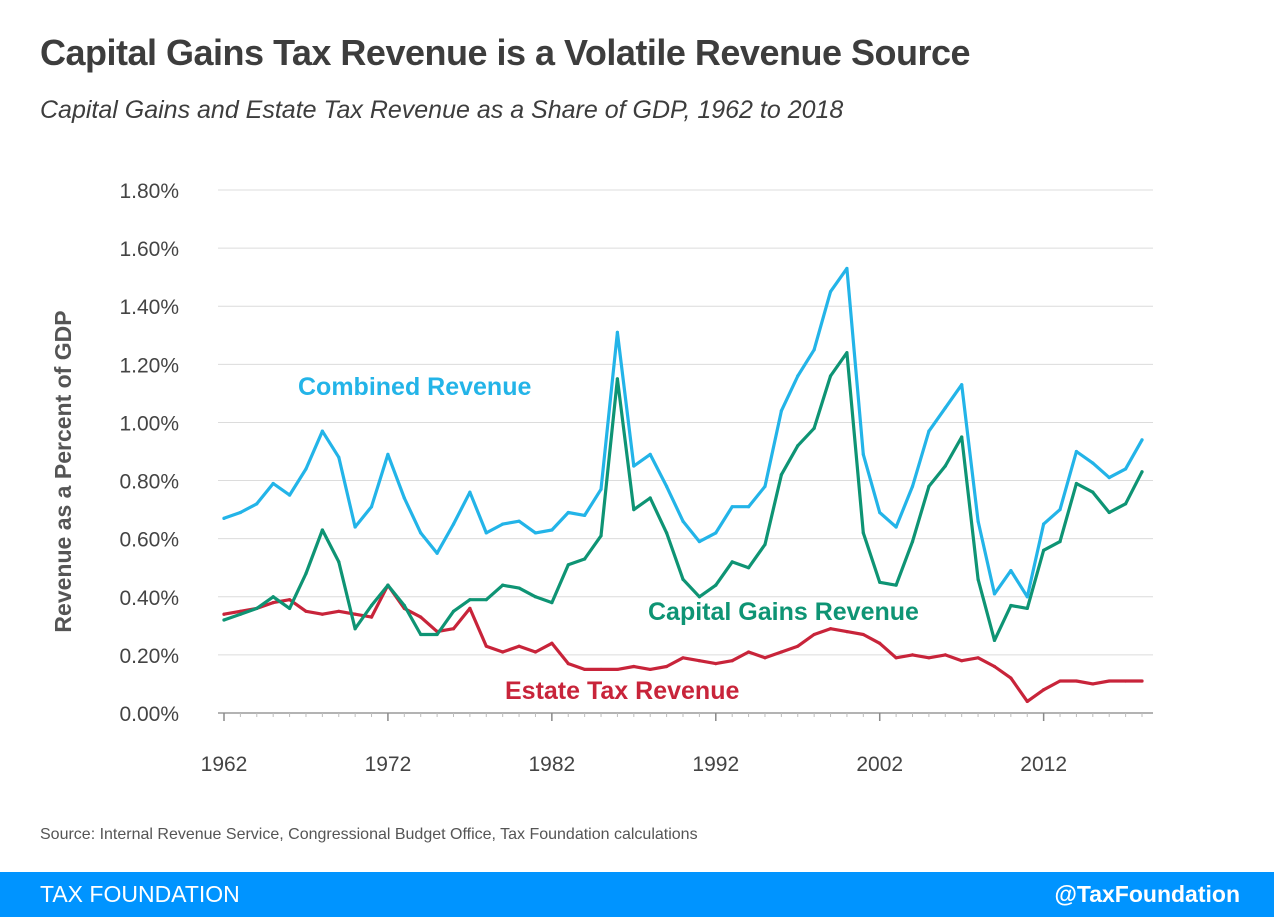  What do you see at coordinates (622, 691) in the screenshot?
I see `series-annotation-estate-tax-revenue: Estate Tax Revenue` at bounding box center [622, 691].